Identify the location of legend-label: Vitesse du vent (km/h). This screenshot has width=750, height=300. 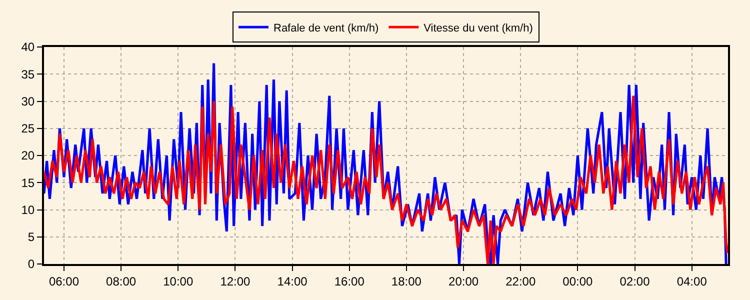
(478, 28).